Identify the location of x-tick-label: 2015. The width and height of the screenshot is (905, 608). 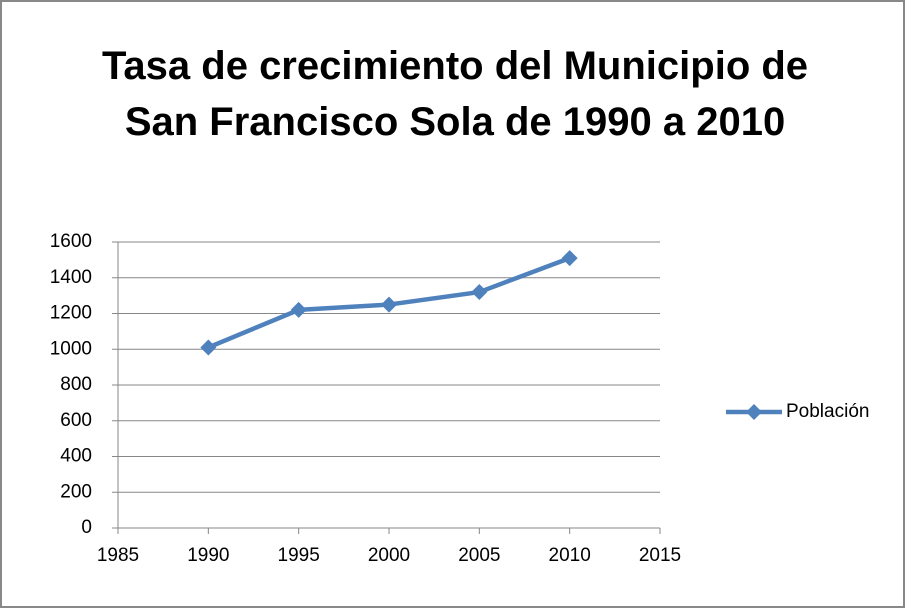
(660, 555).